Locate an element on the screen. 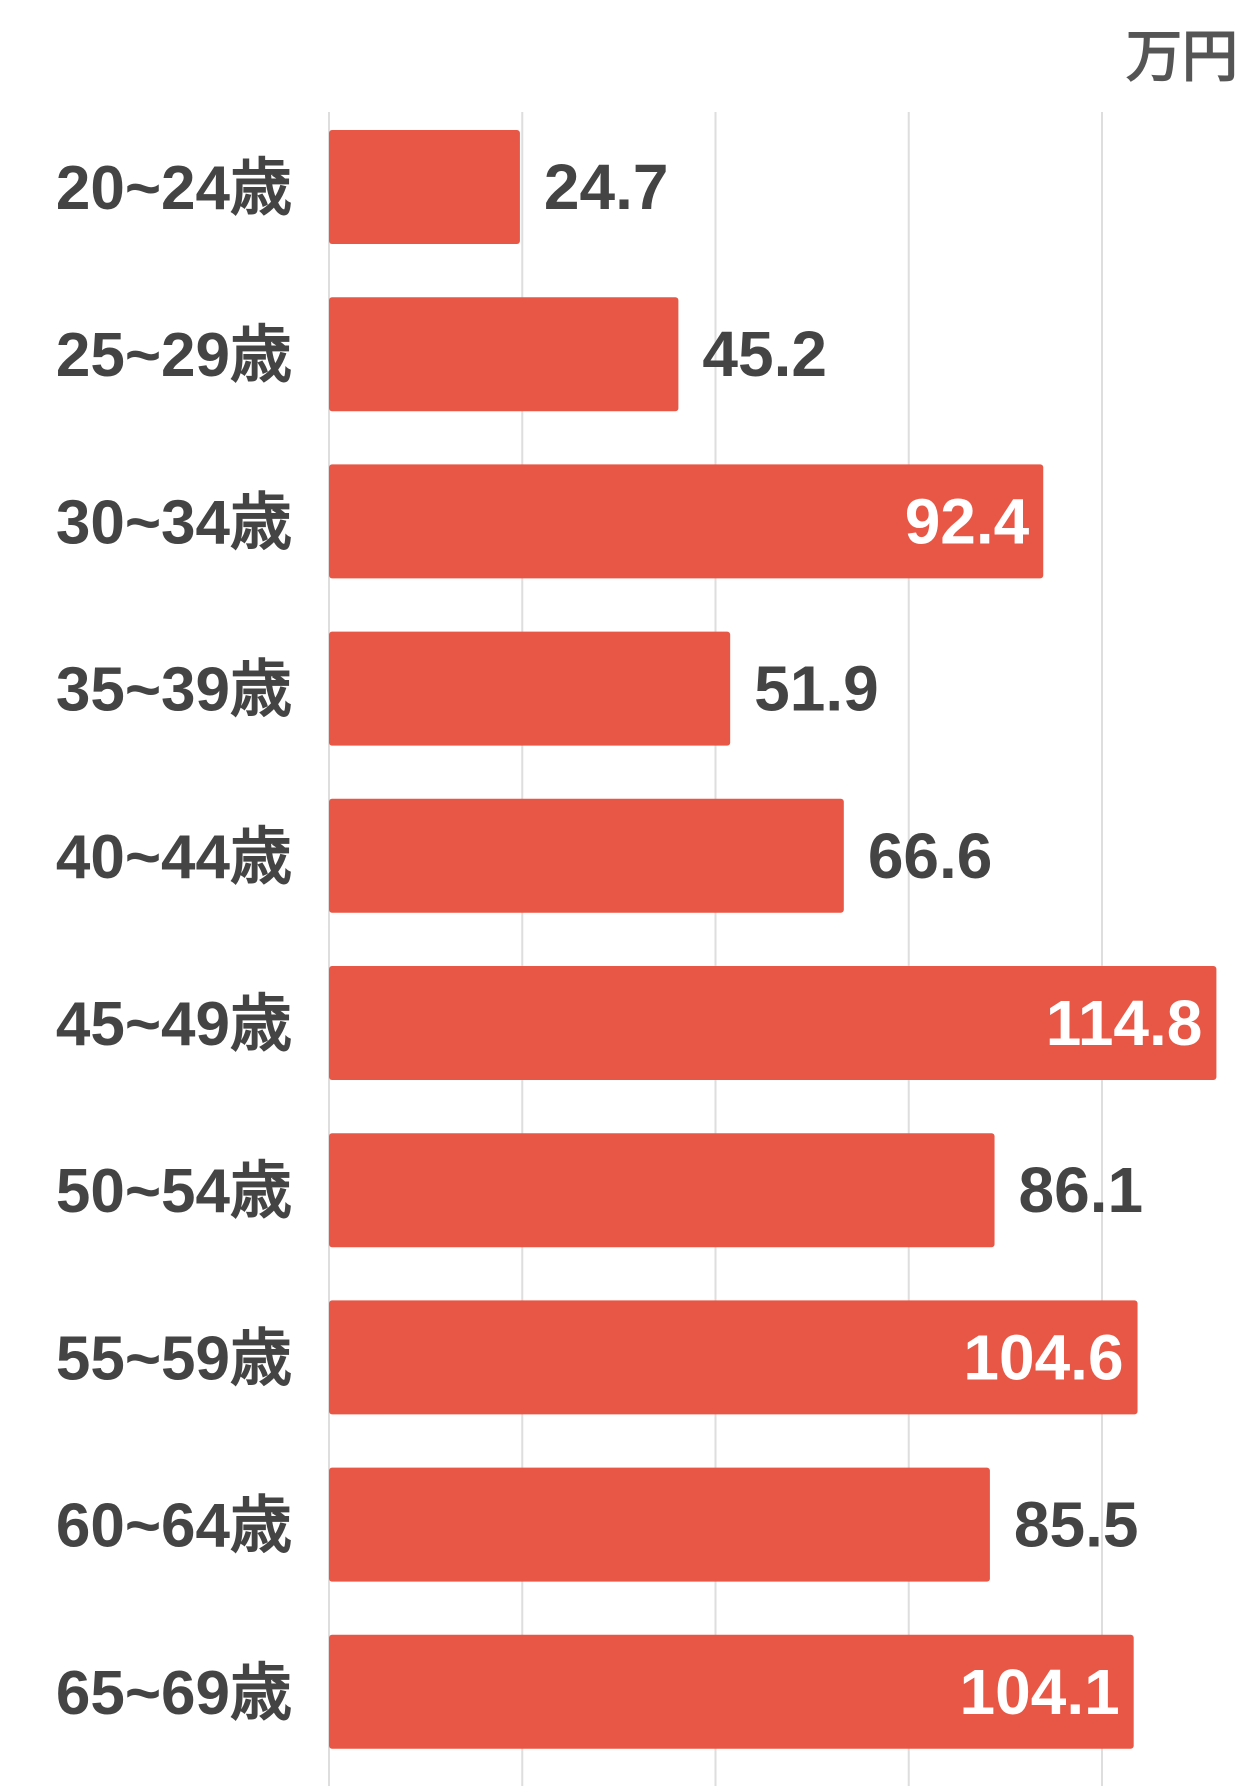  value-label-5: 114.8 is located at coordinates (1124, 1023).